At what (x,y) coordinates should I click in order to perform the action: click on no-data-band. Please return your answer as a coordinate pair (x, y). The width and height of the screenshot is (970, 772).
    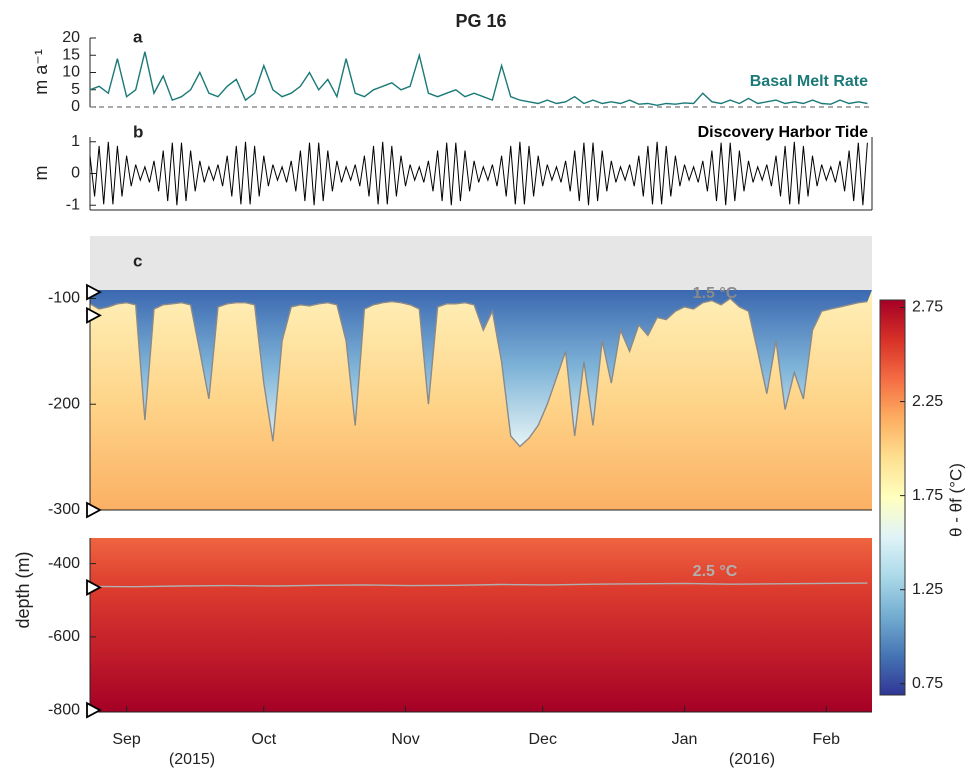
    Looking at the image, I should click on (481, 263).